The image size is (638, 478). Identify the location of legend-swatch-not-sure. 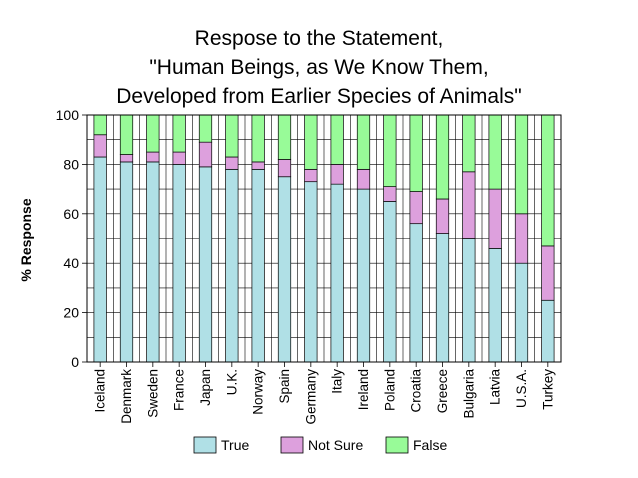
(292, 445).